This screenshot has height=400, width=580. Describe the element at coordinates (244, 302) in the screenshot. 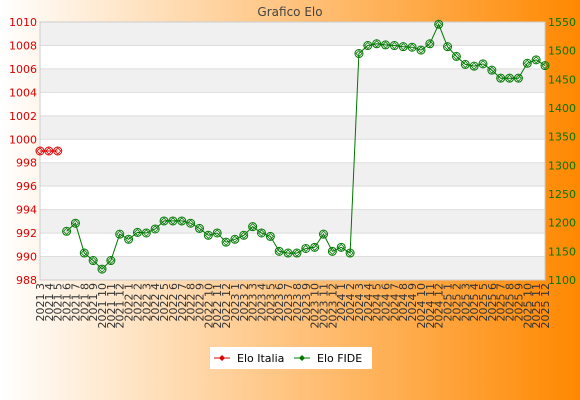

I see `x-tick-label: 2023 2` at that location.